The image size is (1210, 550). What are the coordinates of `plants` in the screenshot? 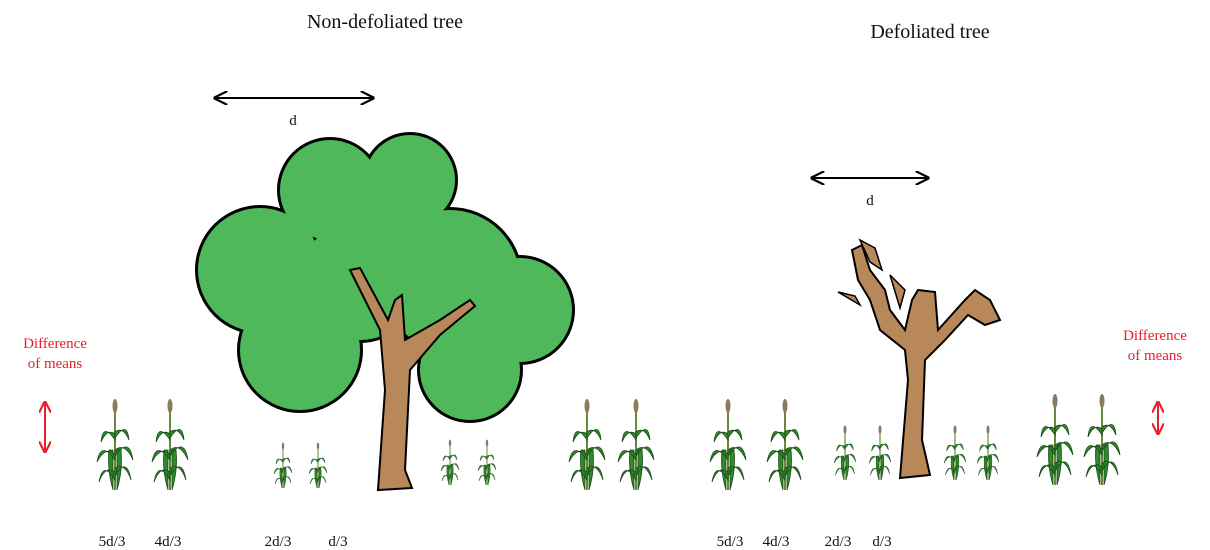 It's located at (375, 444).